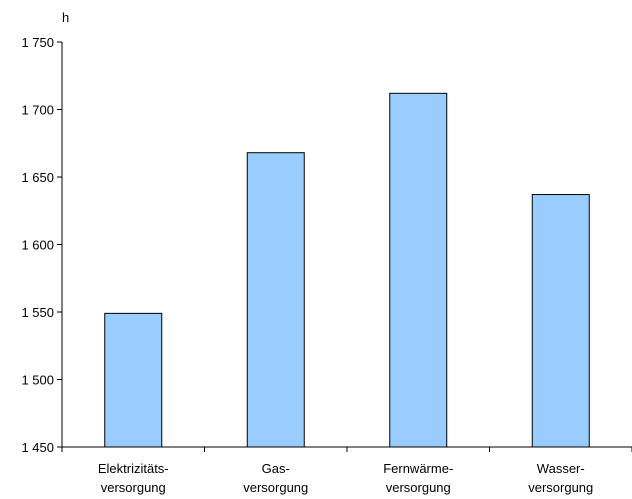 Image resolution: width=632 pixels, height=499 pixels. I want to click on x-tick-label: Fernwärme-versorgung, so click(418, 478).